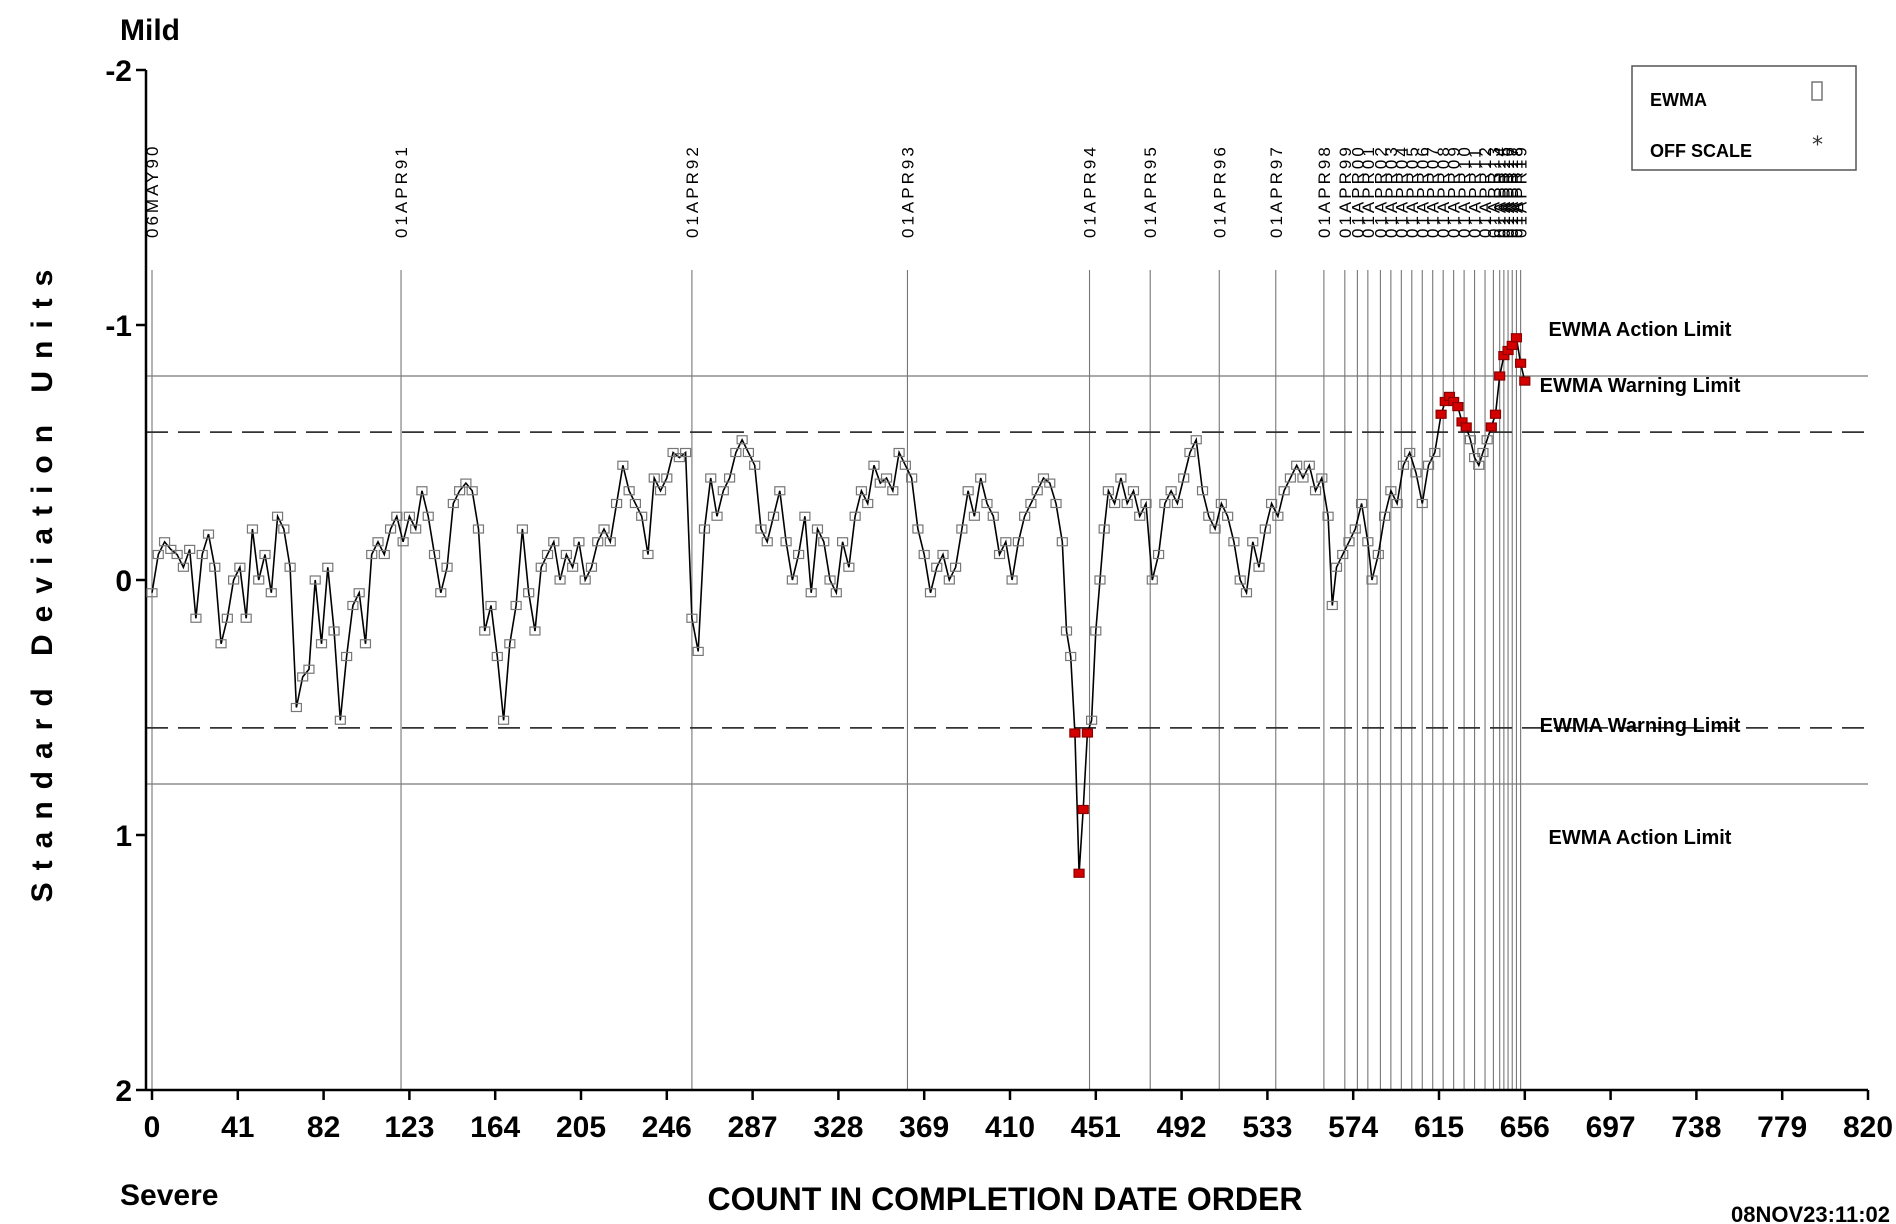 The image size is (1896, 1224). Describe the element at coordinates (1096, 1127) in the screenshot. I see `x-tick-label: 451` at that location.